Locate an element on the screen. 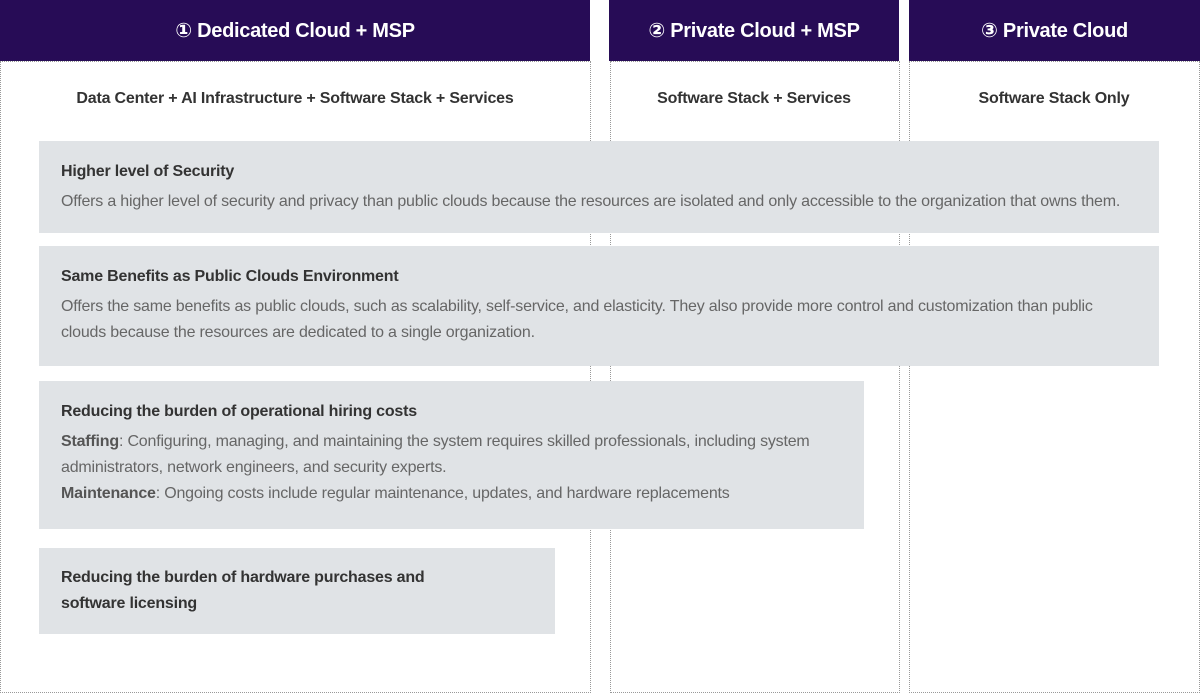 The height and width of the screenshot is (699, 1200). header-private-cloud: ③ Private Cloud is located at coordinates (1054, 30).